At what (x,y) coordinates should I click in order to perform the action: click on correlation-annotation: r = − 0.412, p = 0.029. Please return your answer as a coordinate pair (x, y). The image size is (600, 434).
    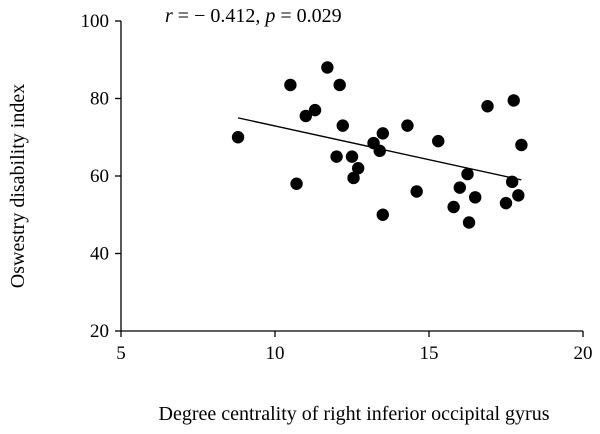
    Looking at the image, I should click on (253, 16).